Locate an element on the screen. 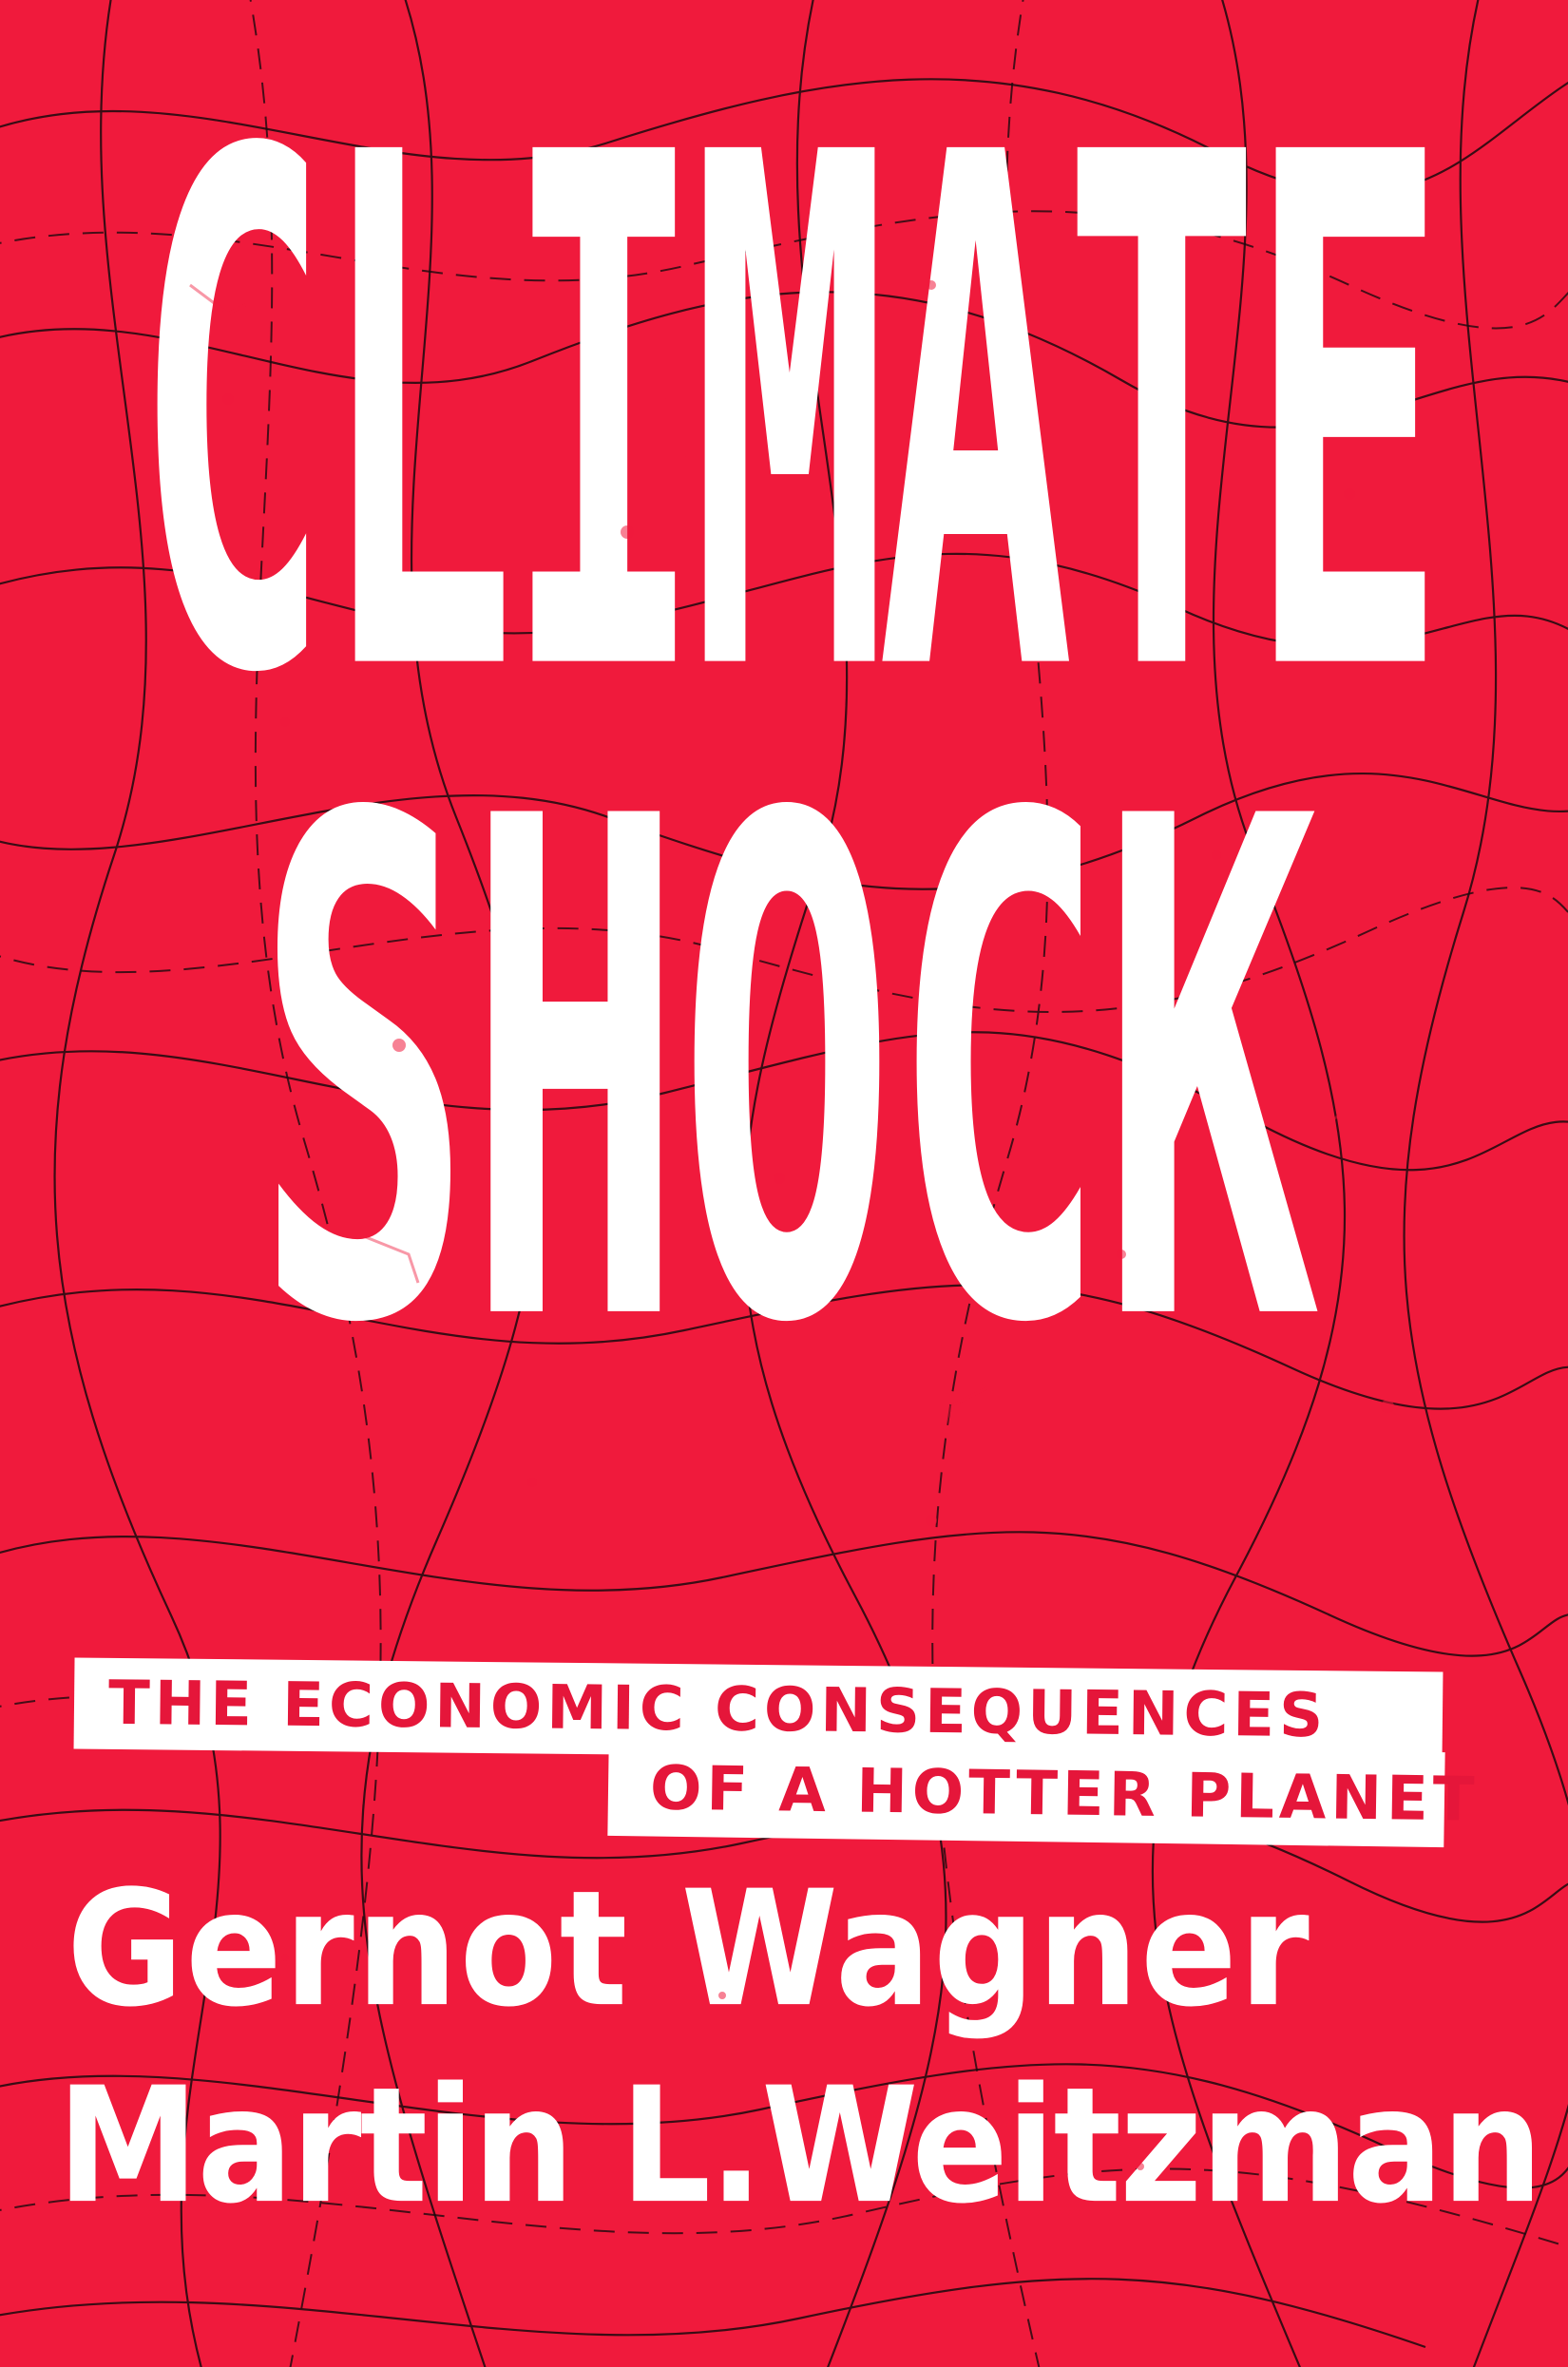  subtitle-strip-bottom: OF A HOTTER PLANET is located at coordinates (1044, 1794).